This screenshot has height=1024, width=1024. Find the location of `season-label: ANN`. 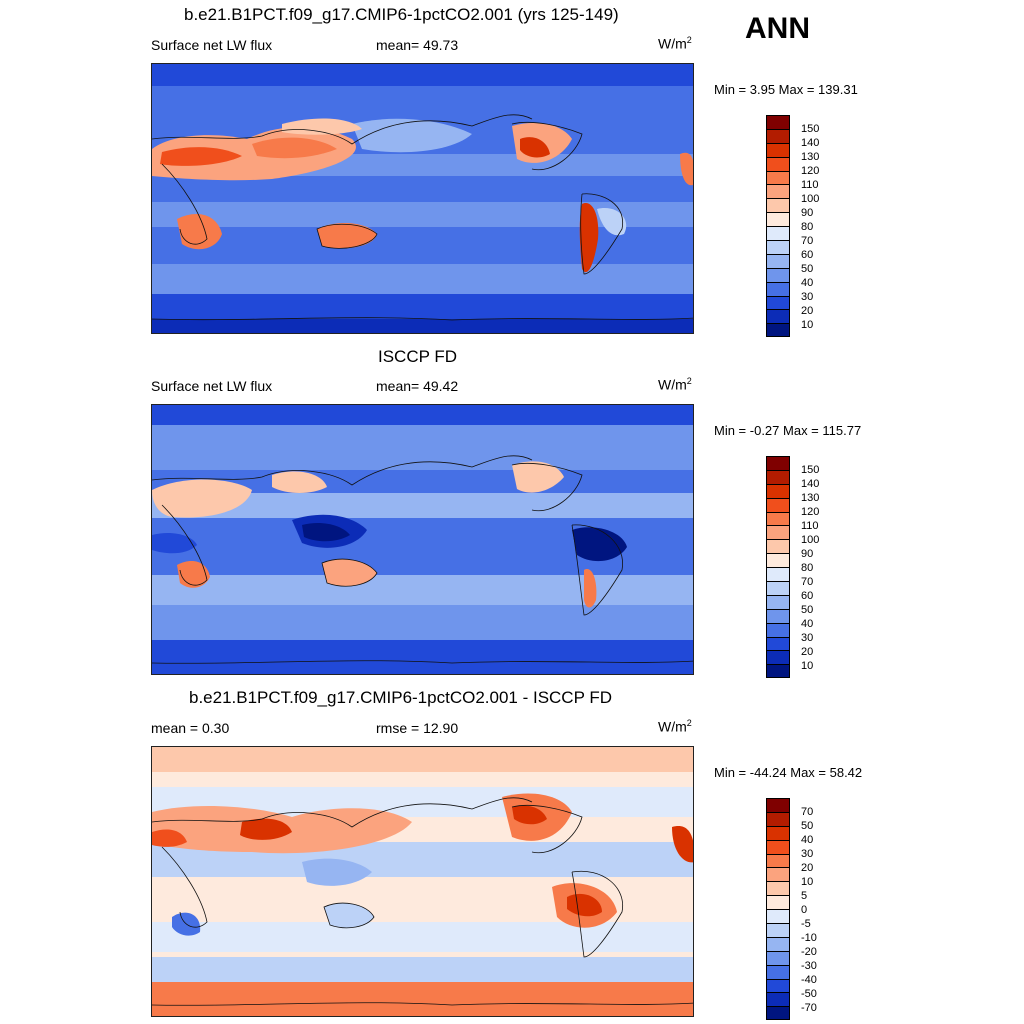

season-label: ANN is located at coordinates (777, 28).